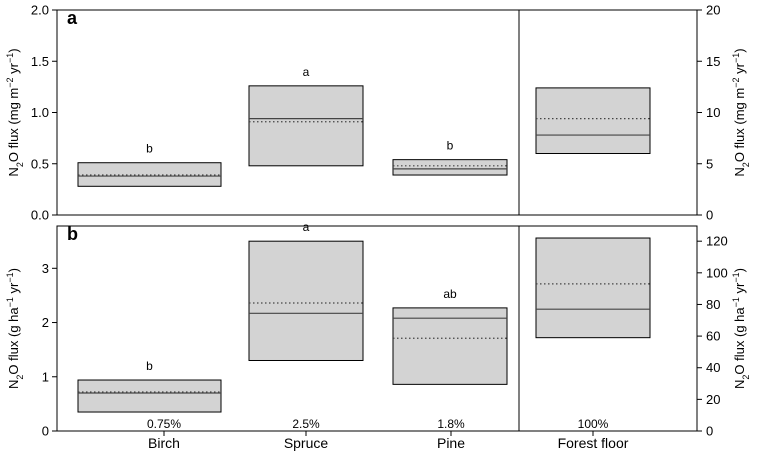 The width and height of the screenshot is (758, 452). What do you see at coordinates (713, 61) in the screenshot?
I see `y2-tick-label: 15` at bounding box center [713, 61].